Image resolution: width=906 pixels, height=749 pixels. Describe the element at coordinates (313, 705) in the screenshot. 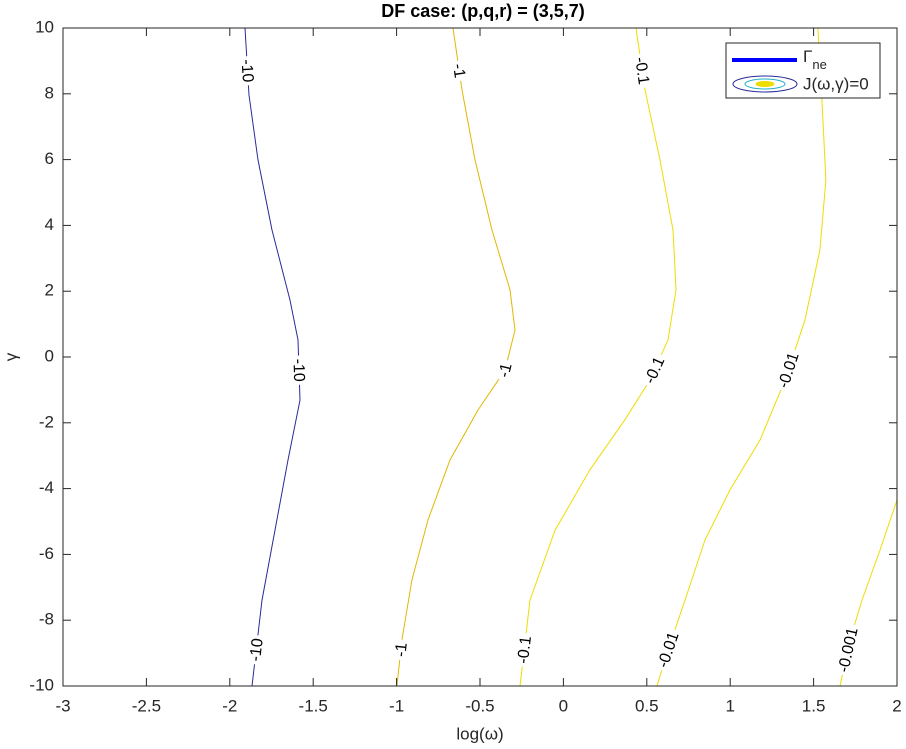

I see `x-tick-label: -1.5` at that location.